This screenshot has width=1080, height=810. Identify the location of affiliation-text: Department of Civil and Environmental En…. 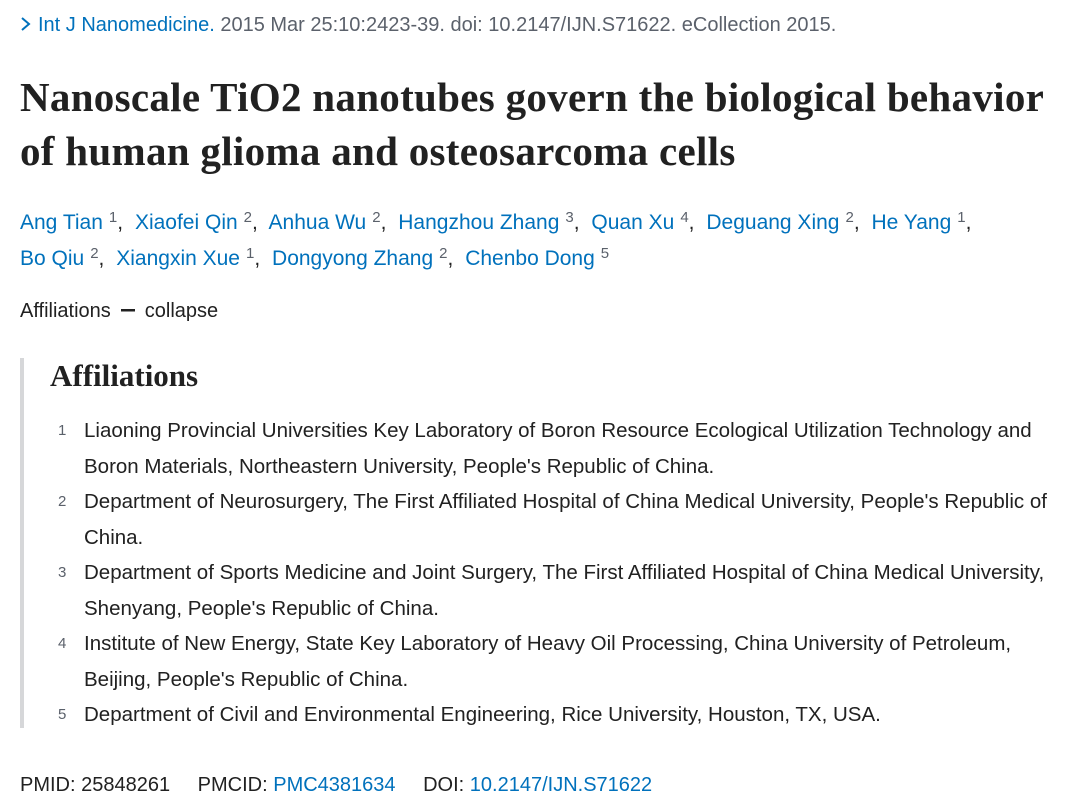
(482, 714).